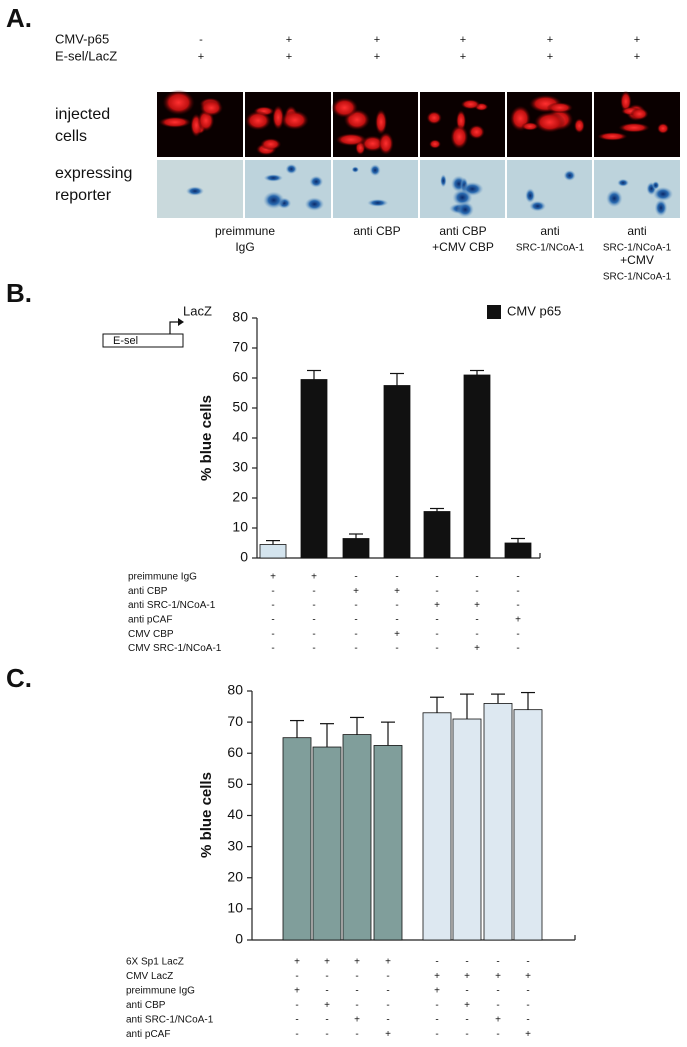  I want to click on caption: preimmune, so click(245, 231).